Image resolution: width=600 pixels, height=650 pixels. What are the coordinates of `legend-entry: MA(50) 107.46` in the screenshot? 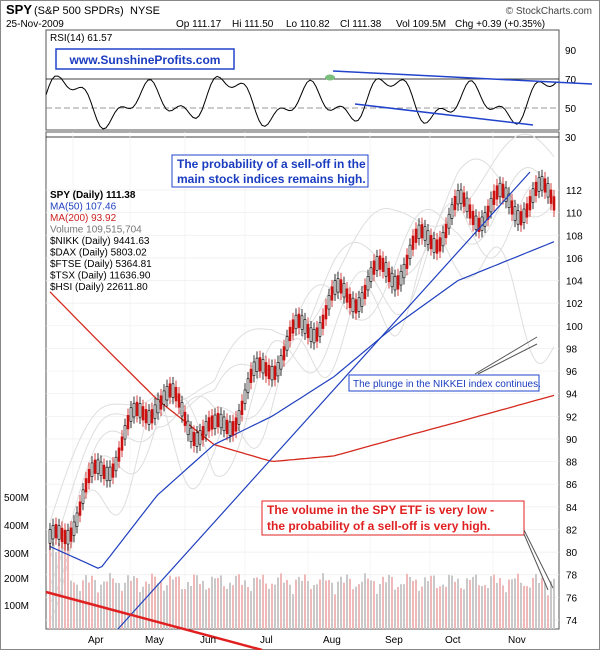 It's located at (83, 207).